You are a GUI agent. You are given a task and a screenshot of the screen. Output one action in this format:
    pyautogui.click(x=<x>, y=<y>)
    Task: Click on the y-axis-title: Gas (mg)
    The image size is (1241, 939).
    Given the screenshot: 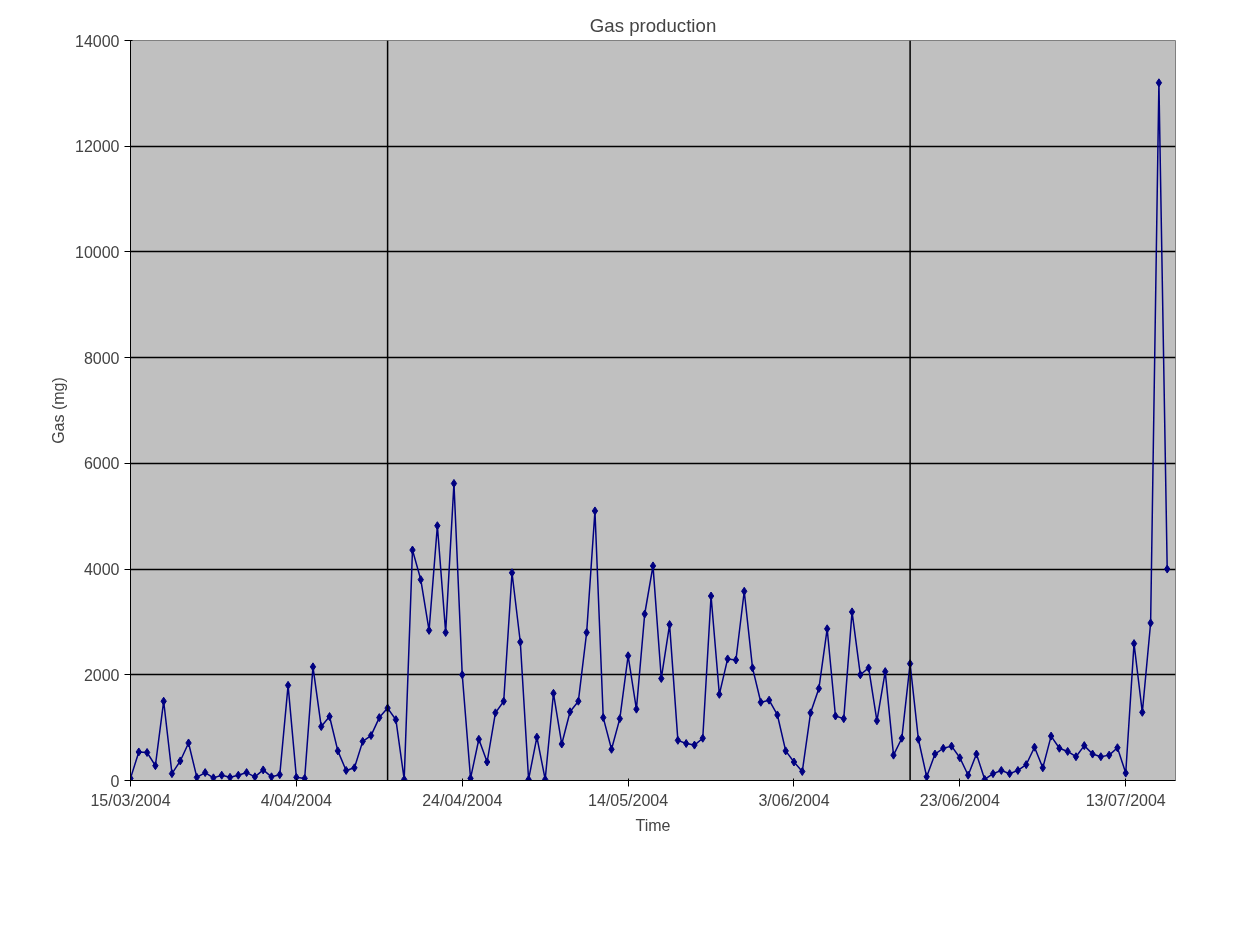 What is the action you would take?
    pyautogui.click(x=59, y=410)
    